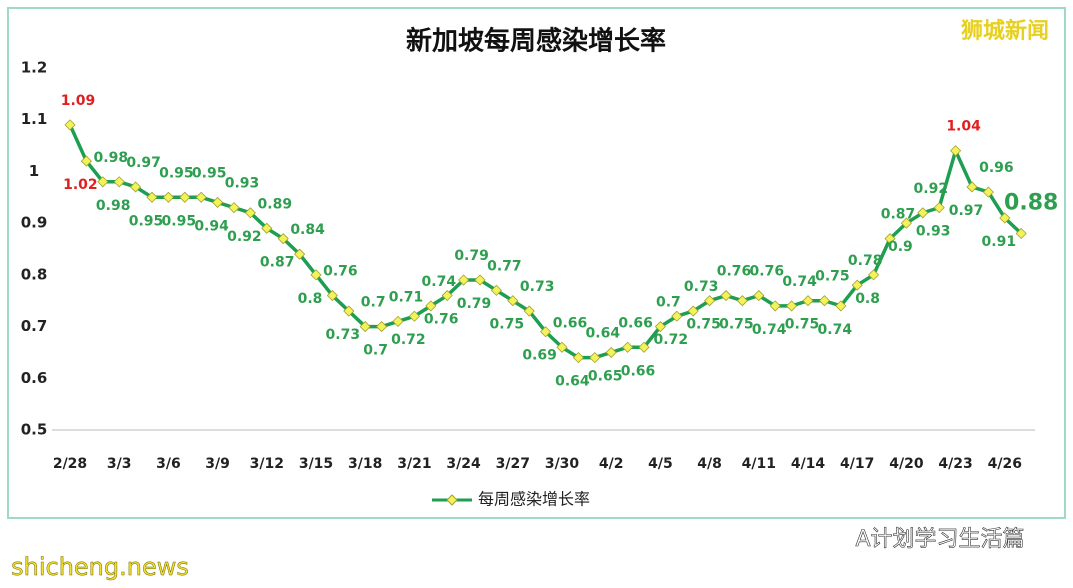  I want to click on x-tick-label: 3/12, so click(267, 464).